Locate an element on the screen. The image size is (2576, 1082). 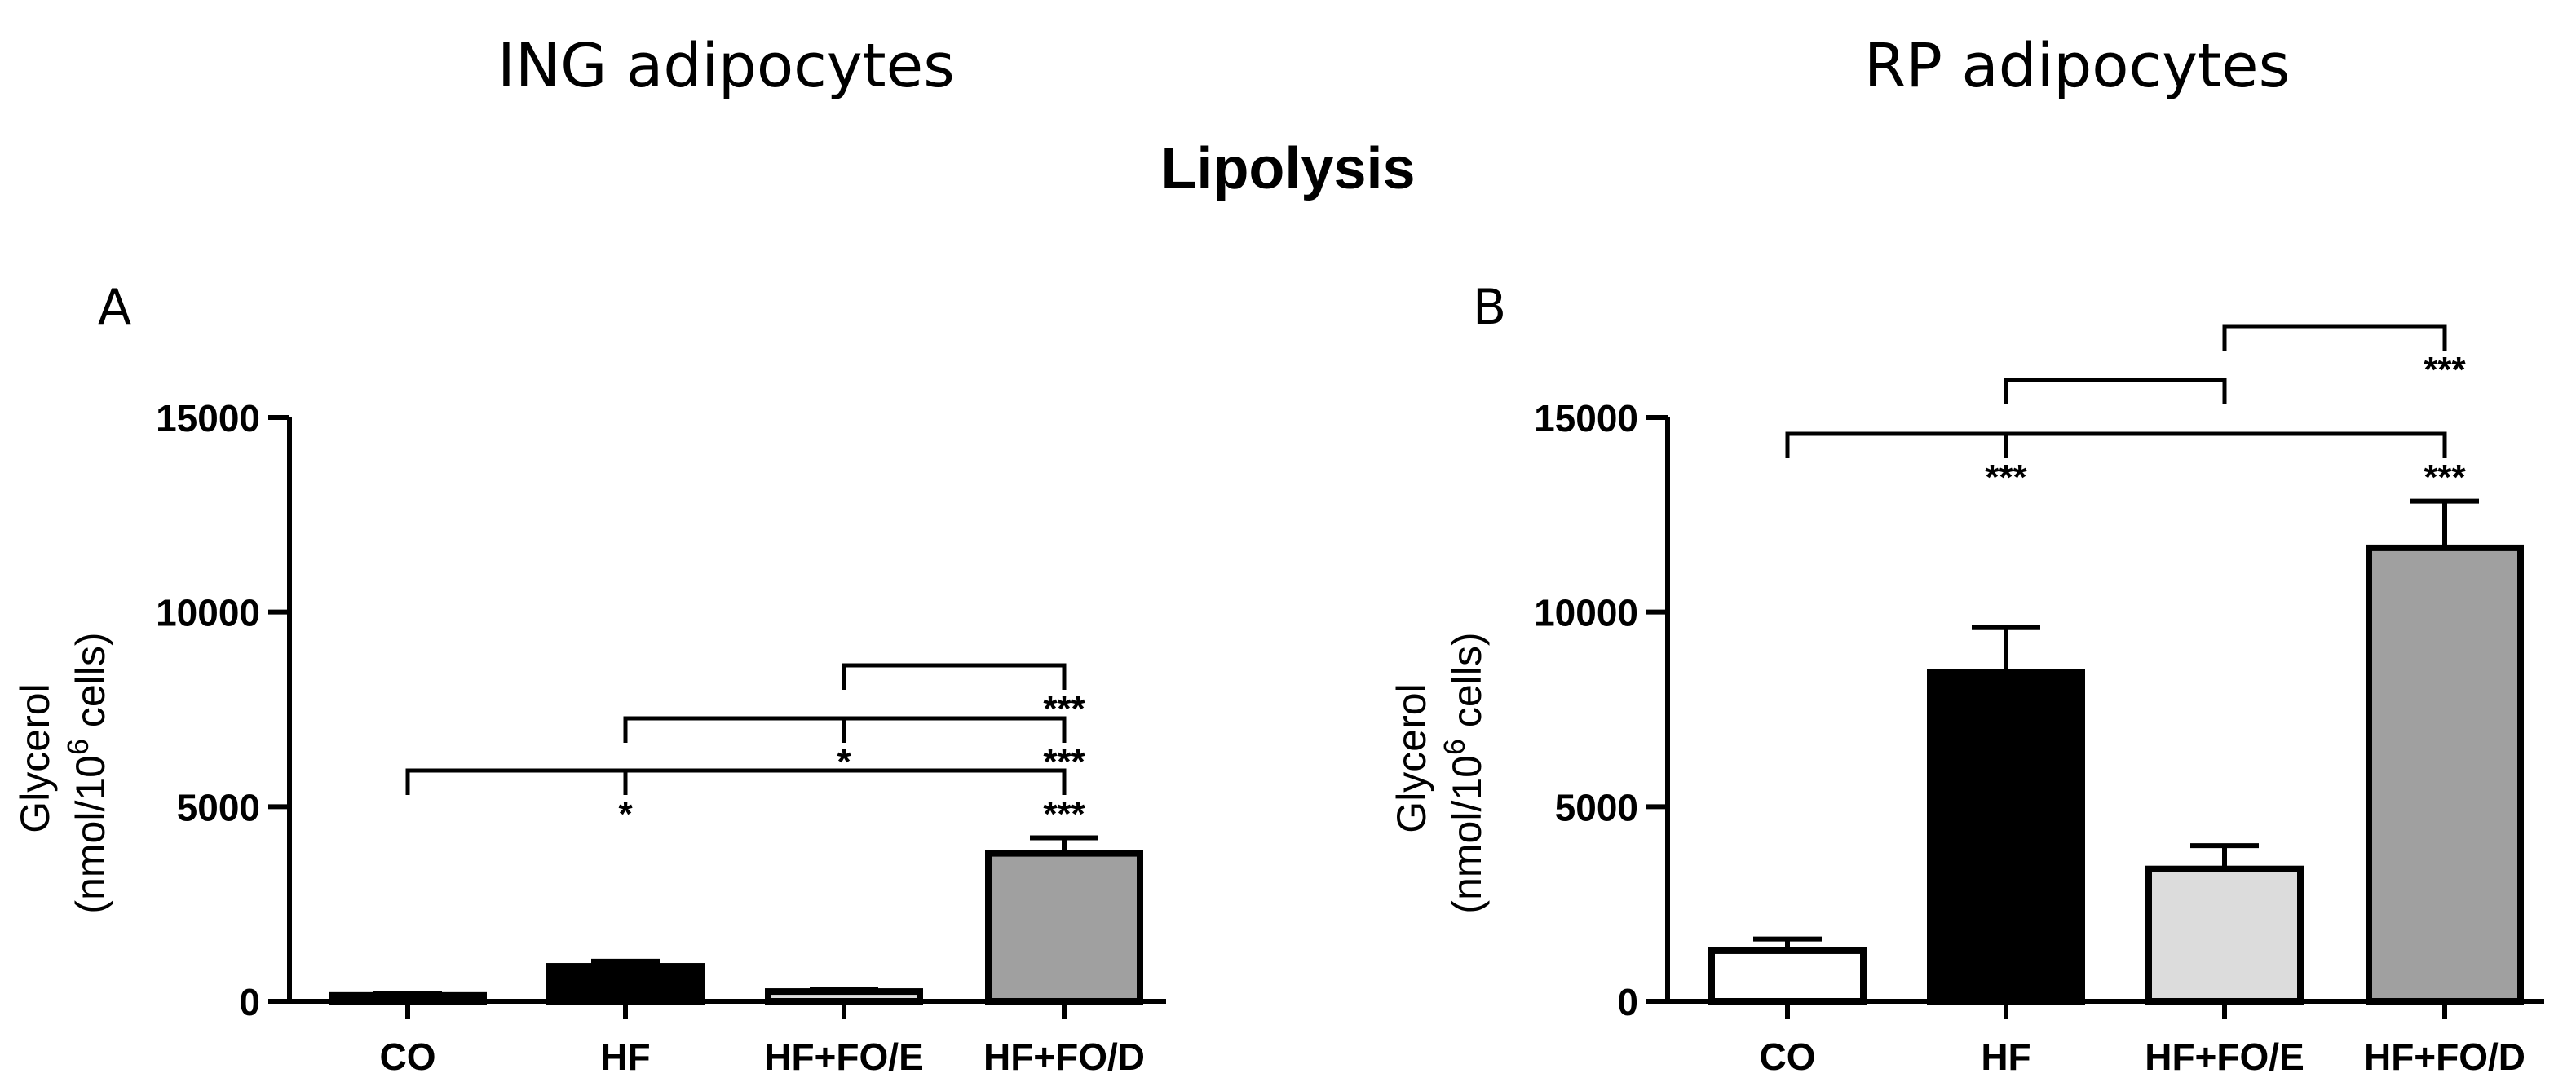
significance-bracket is located at coordinates (2115, 391).